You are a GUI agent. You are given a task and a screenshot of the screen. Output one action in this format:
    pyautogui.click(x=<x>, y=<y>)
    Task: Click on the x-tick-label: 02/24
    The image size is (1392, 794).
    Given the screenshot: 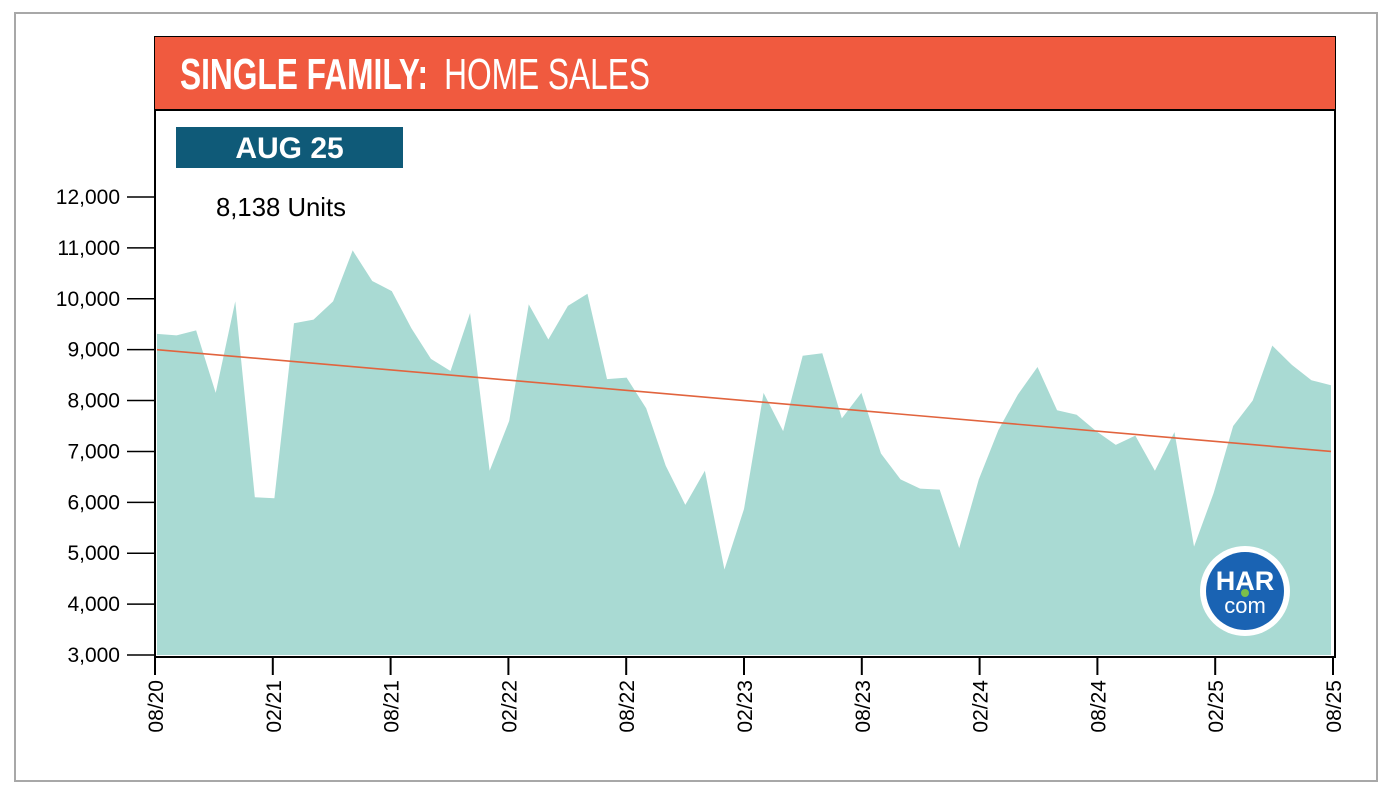 What is the action you would take?
    pyautogui.click(x=981, y=706)
    